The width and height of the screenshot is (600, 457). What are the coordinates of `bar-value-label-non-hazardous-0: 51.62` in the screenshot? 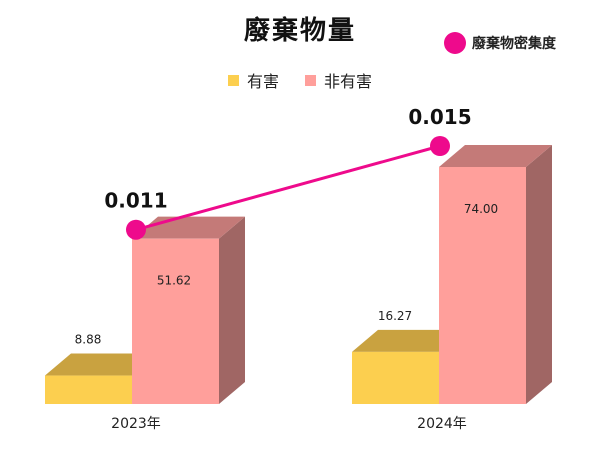 It's located at (174, 281).